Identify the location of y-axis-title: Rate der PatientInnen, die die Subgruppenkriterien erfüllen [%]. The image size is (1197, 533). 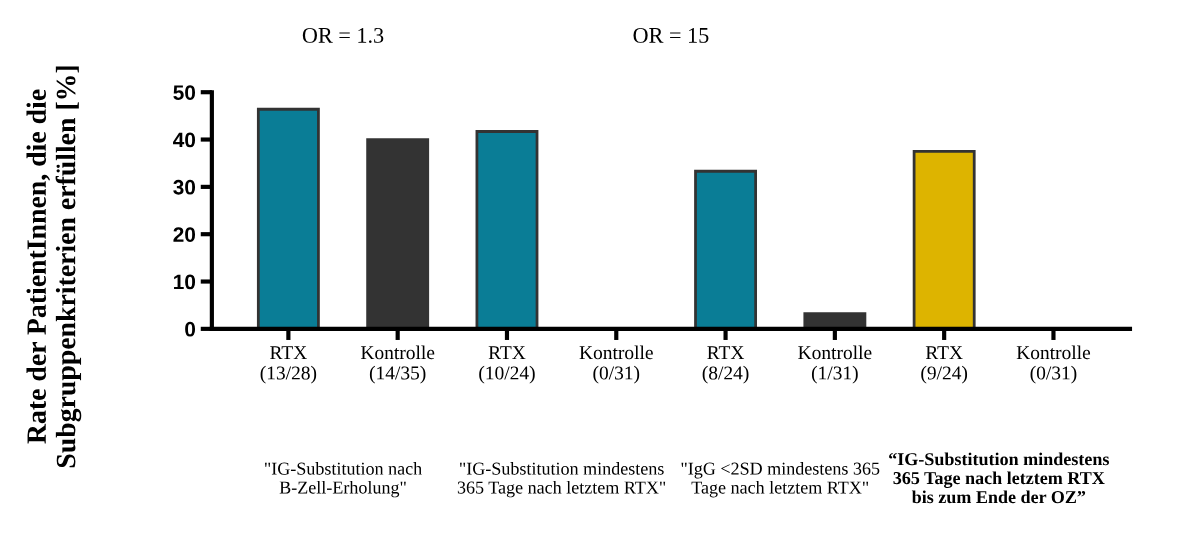
(54, 267).